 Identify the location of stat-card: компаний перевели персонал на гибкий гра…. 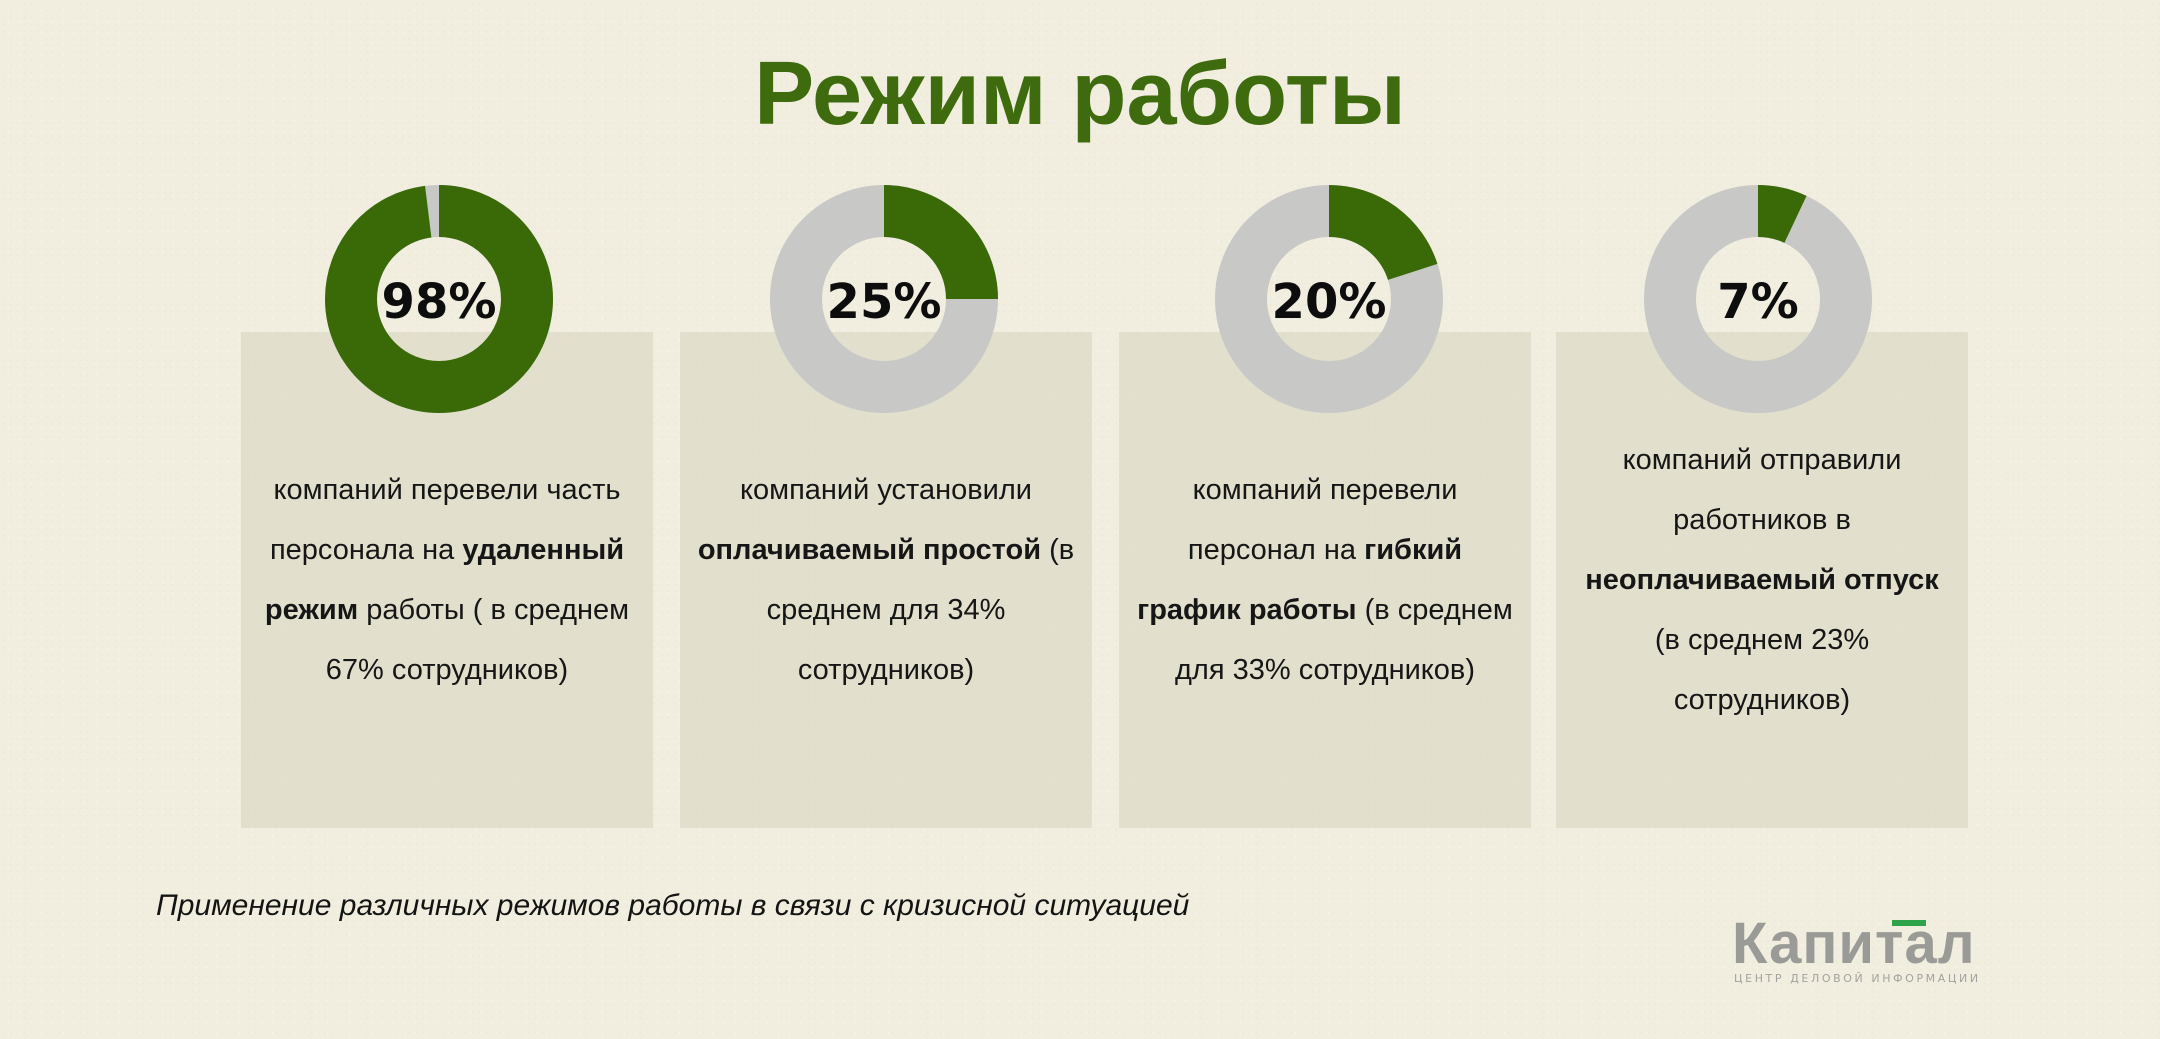
(1325, 580).